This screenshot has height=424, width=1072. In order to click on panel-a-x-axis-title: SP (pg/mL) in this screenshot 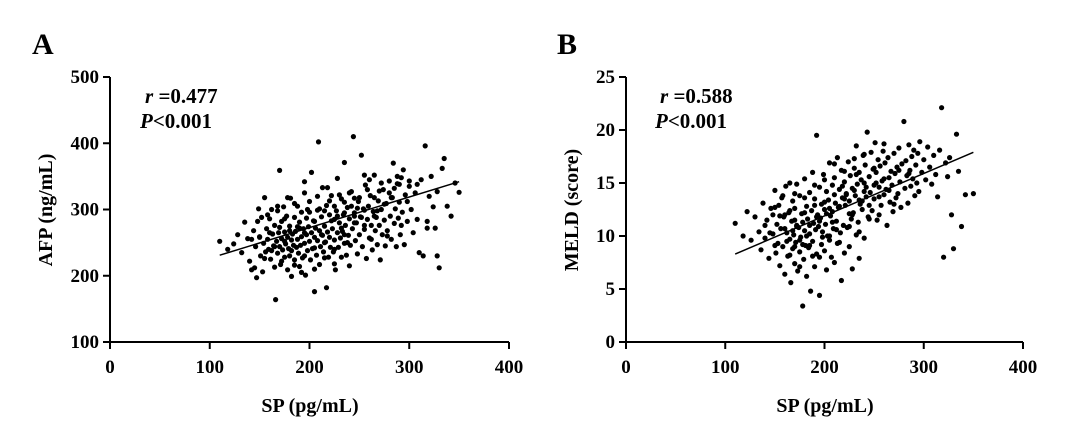, I will do `click(309, 406)`.